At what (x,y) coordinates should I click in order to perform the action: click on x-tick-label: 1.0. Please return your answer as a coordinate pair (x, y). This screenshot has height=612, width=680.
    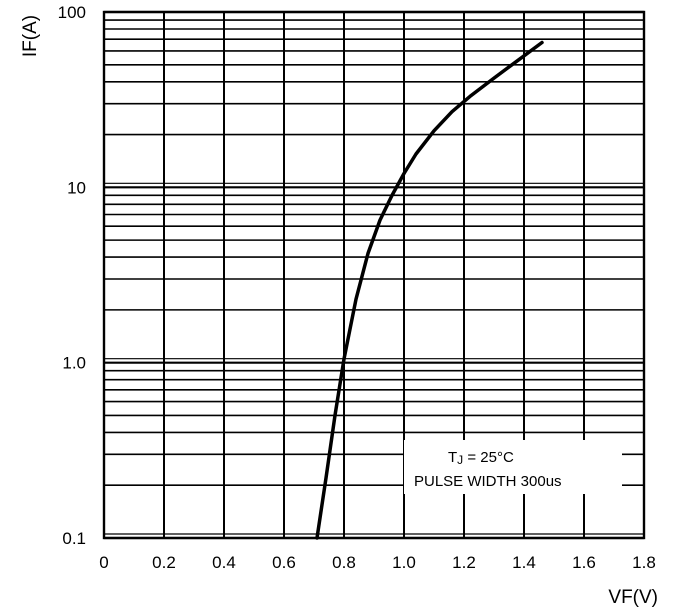
    Looking at the image, I should click on (404, 562).